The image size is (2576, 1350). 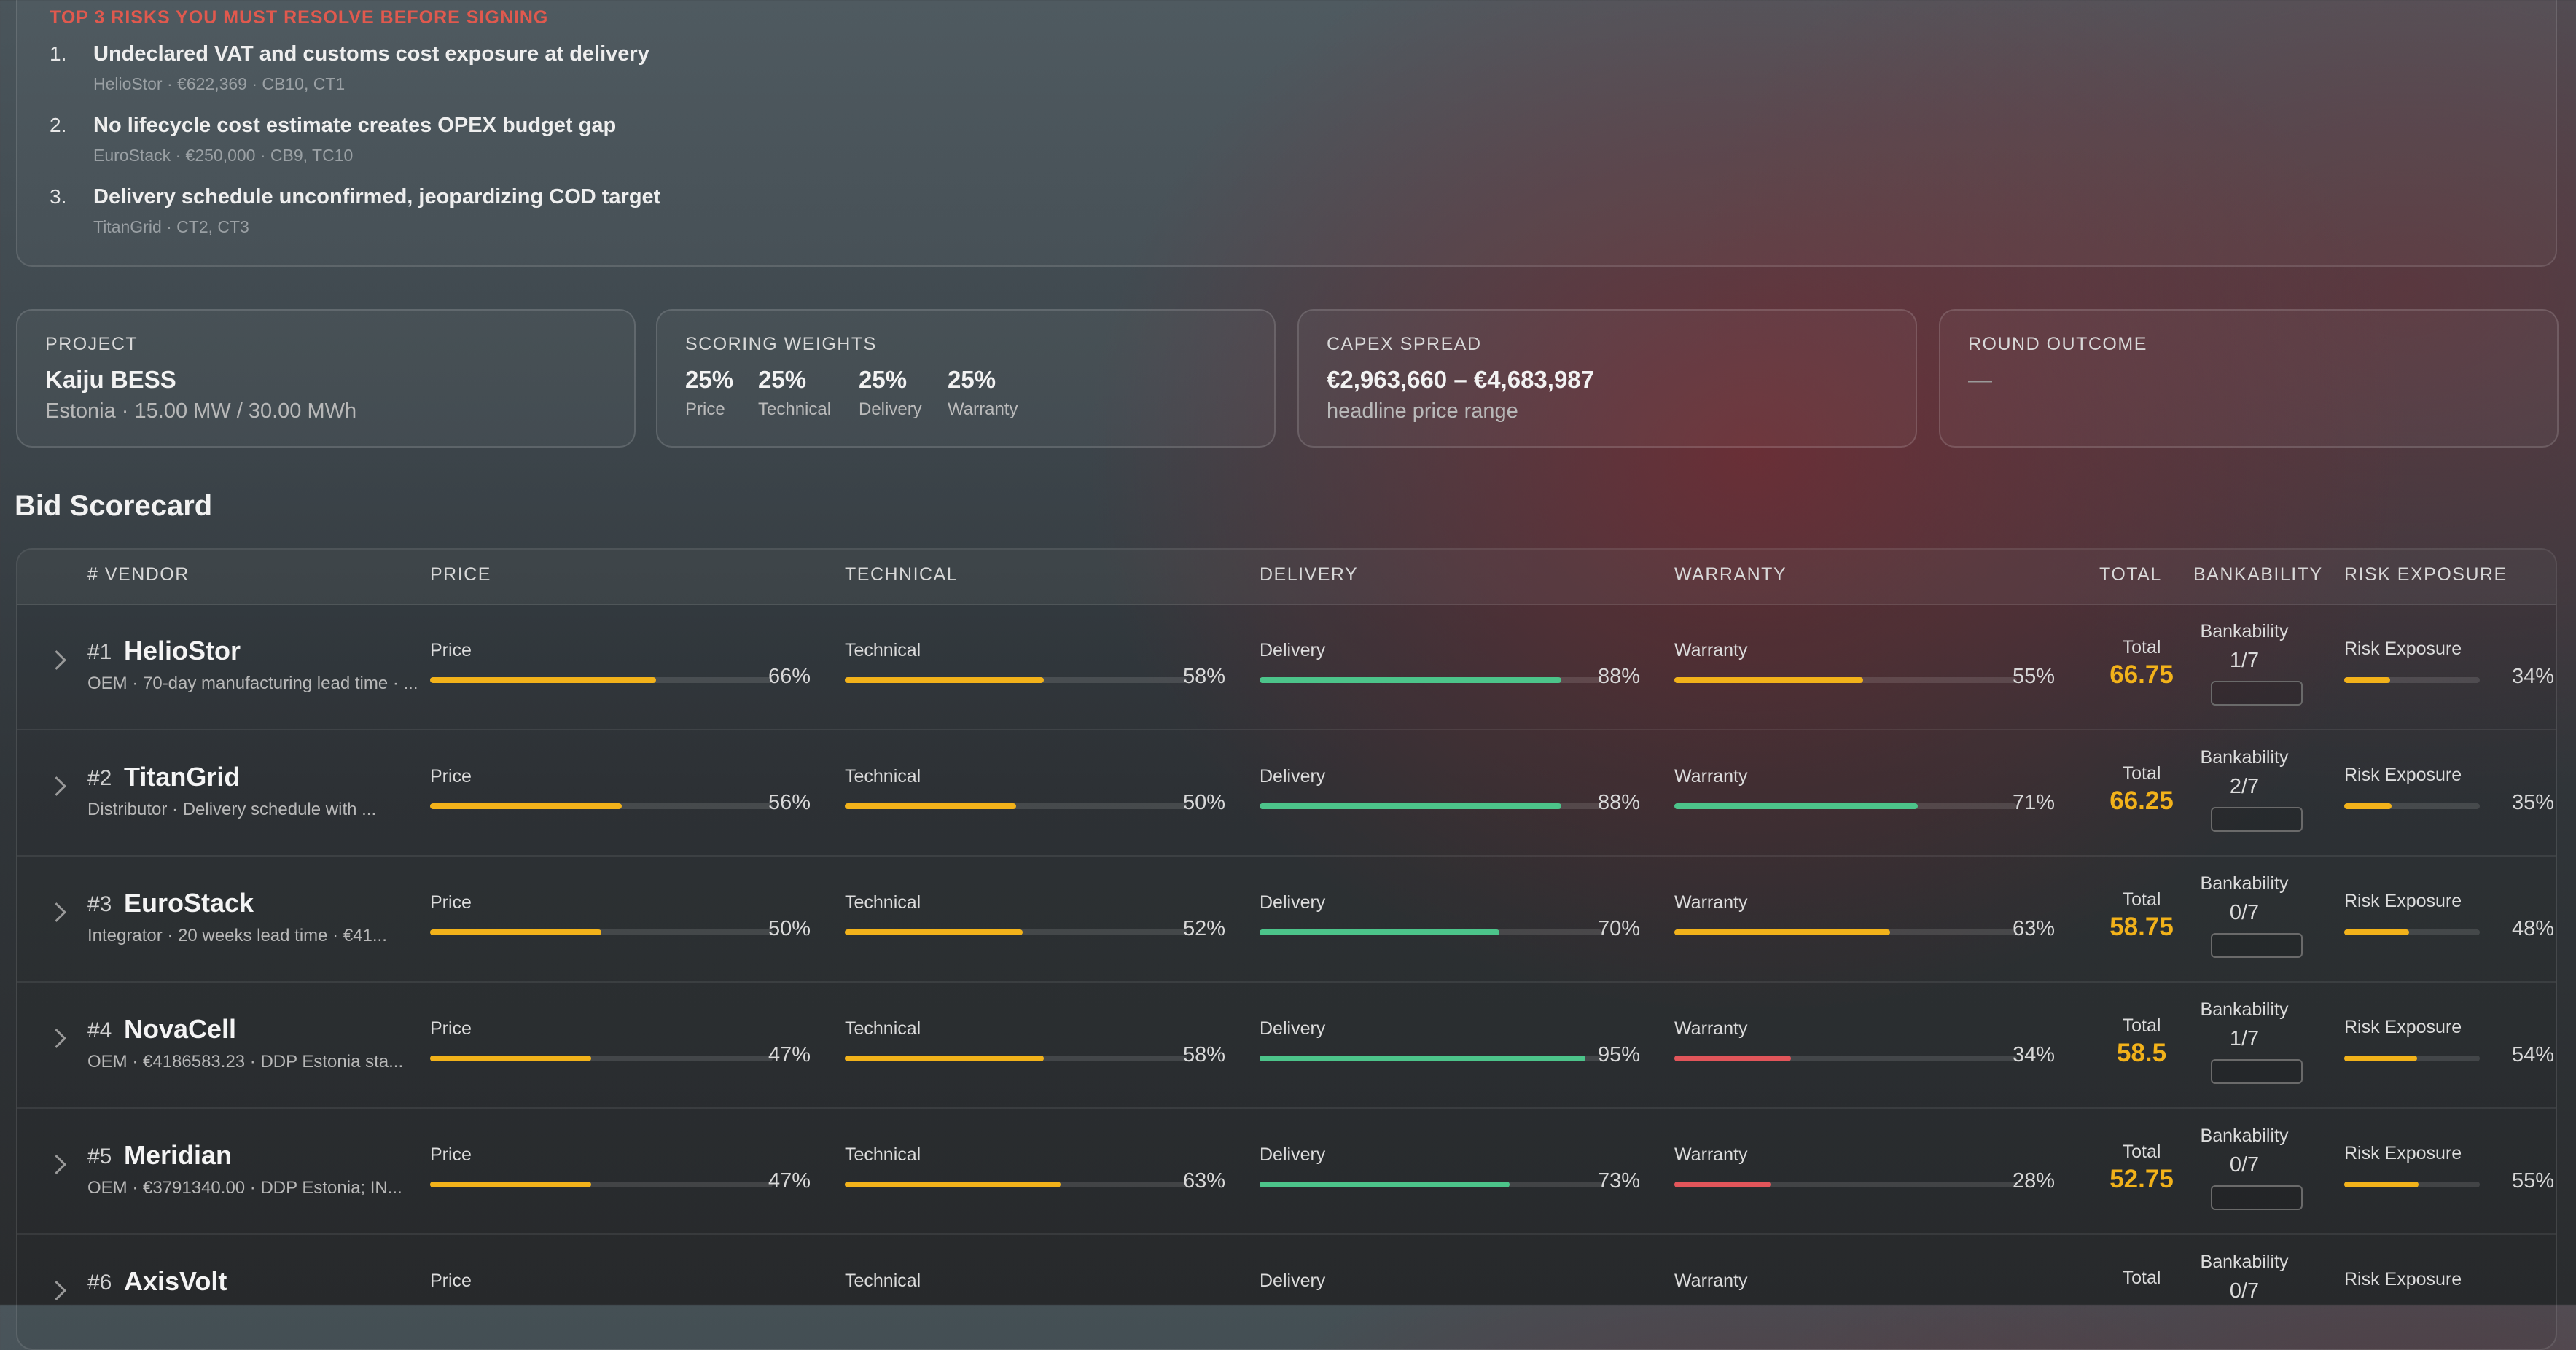 What do you see at coordinates (461, 574) in the screenshot?
I see `header-price: PRICE` at bounding box center [461, 574].